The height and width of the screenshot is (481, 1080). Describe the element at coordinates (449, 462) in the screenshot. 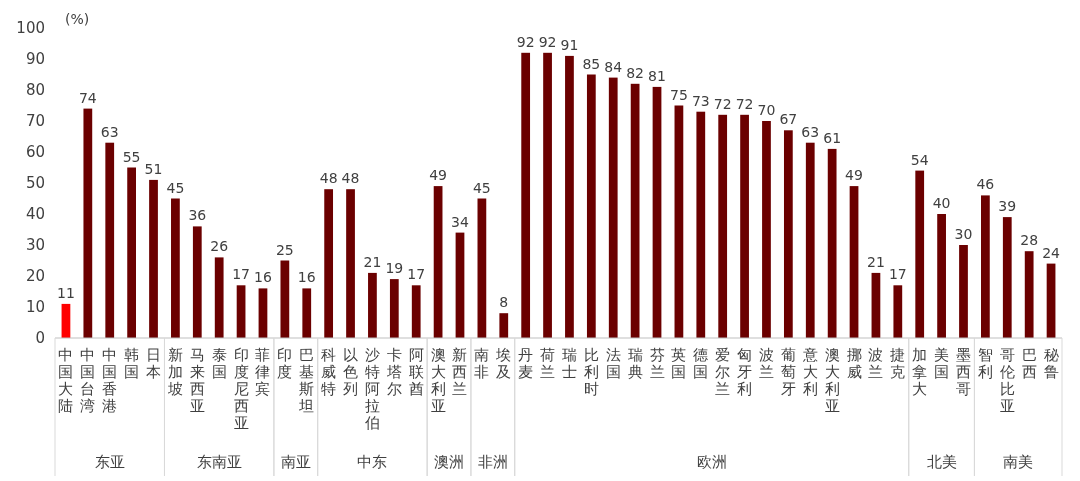

I see `text: 澳洲` at that location.